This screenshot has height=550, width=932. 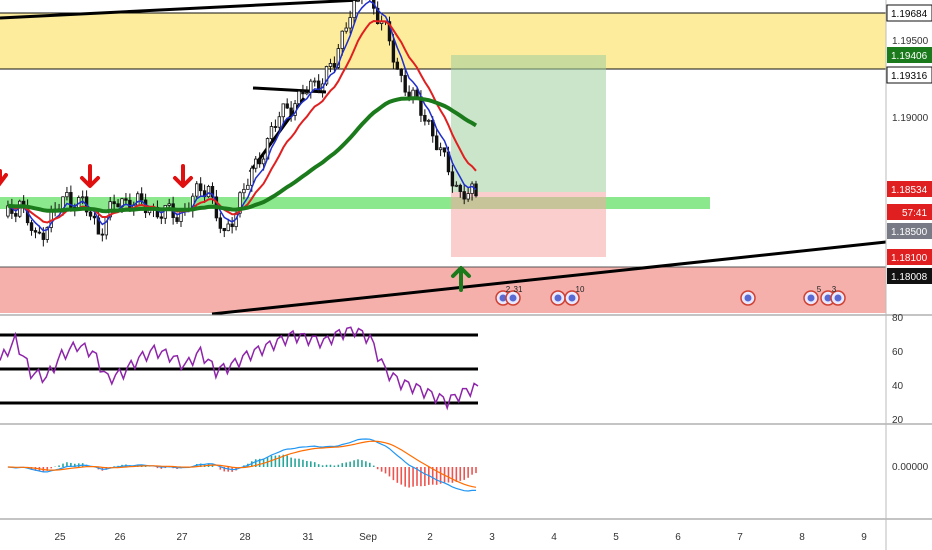 I want to click on rsi-tick-label: 20, so click(x=898, y=420).